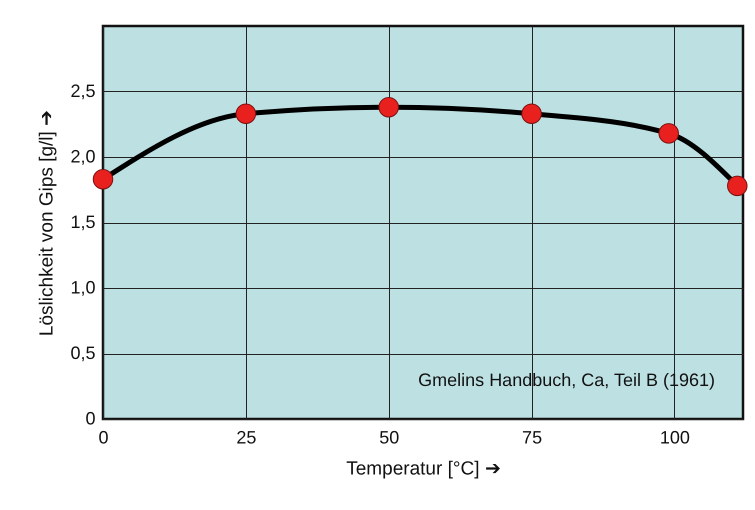 Image resolution: width=755 pixels, height=510 pixels. What do you see at coordinates (532, 438) in the screenshot?
I see `x-tick-label: 75` at bounding box center [532, 438].